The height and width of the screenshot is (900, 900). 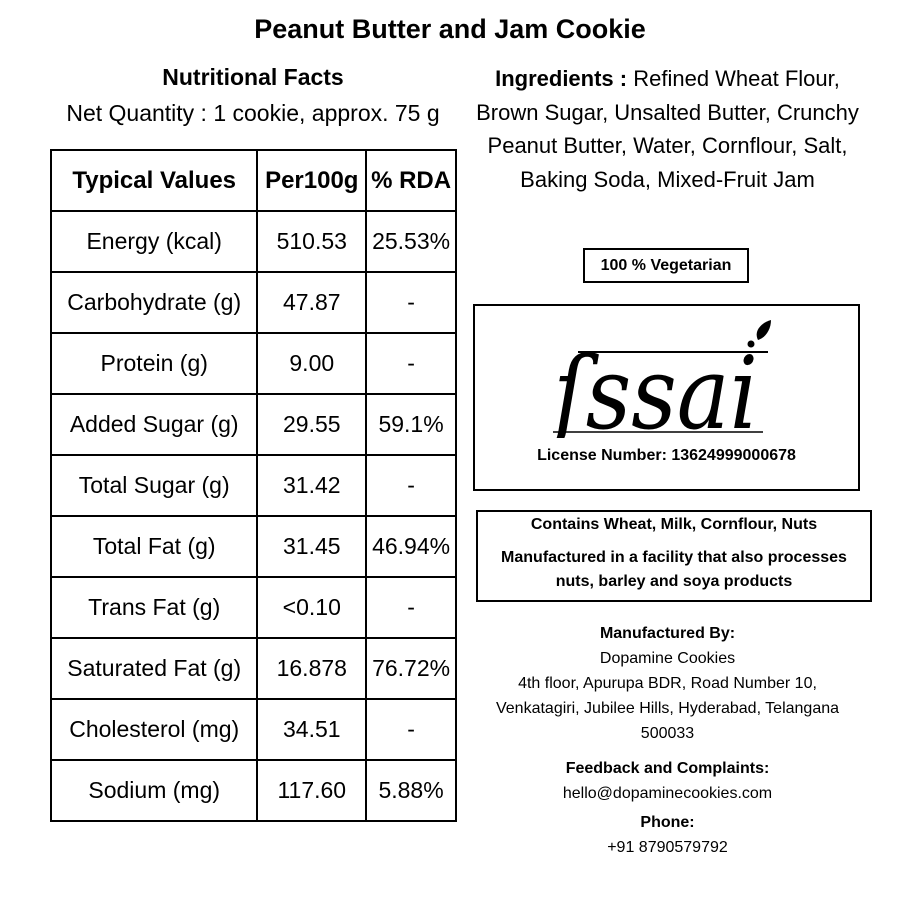 What do you see at coordinates (666, 455) in the screenshot?
I see `license-number: License Number: 13624999000678` at bounding box center [666, 455].